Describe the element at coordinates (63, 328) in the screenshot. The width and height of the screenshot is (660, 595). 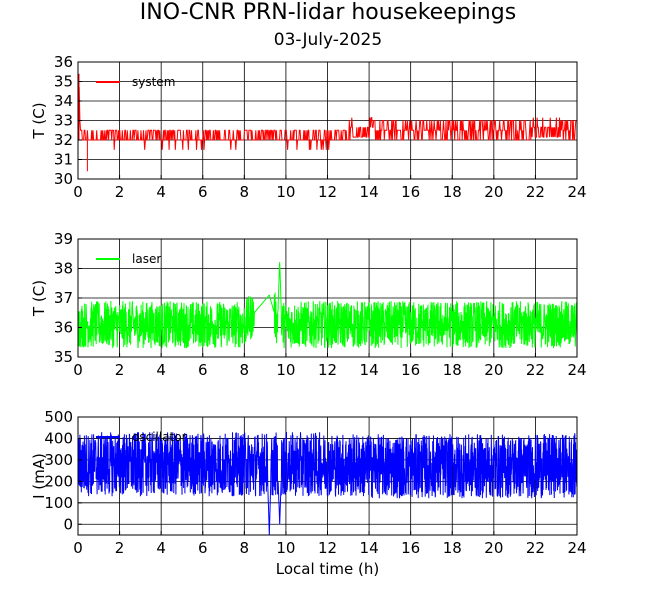
I see `laser-ytick-label: 36` at that location.